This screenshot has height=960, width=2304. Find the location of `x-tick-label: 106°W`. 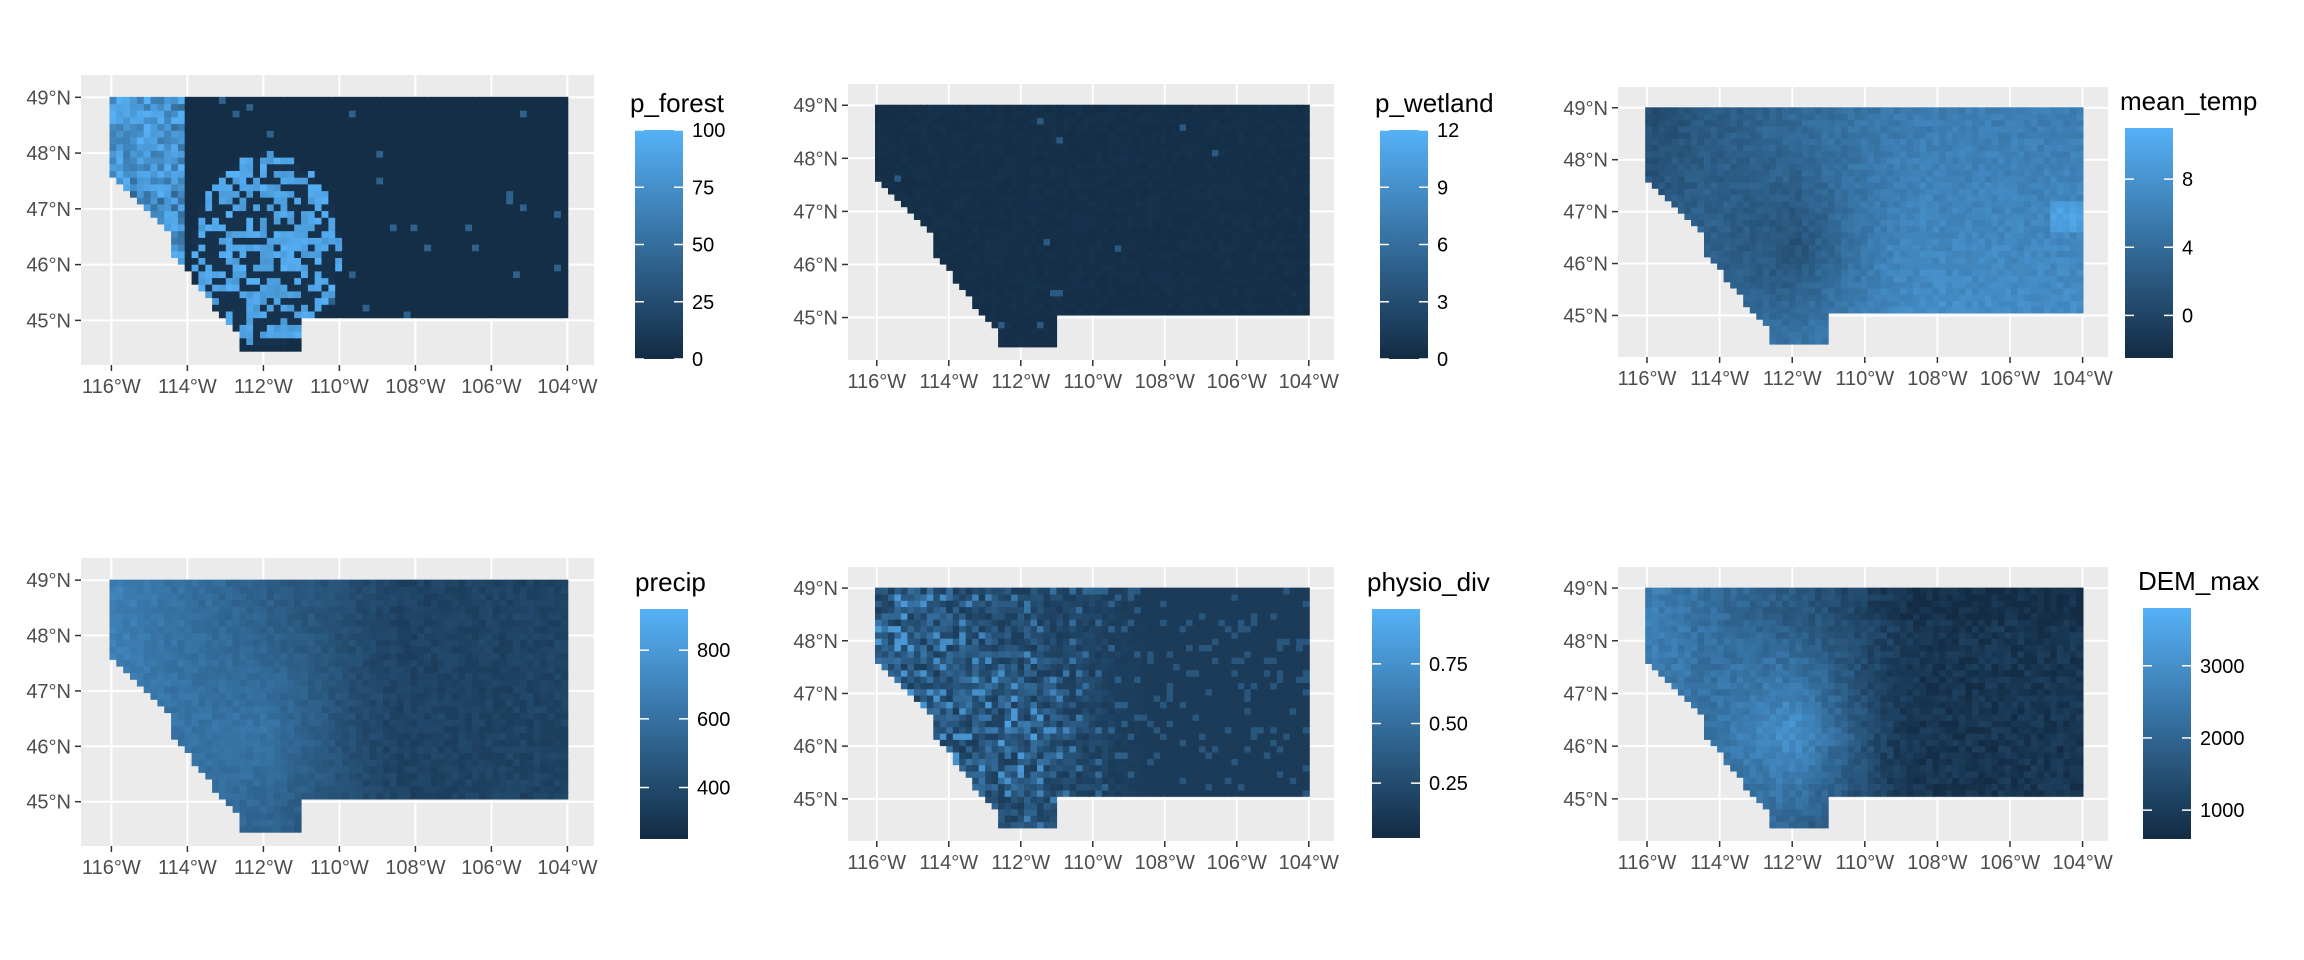

x-tick-label: 106°W is located at coordinates (1237, 382).